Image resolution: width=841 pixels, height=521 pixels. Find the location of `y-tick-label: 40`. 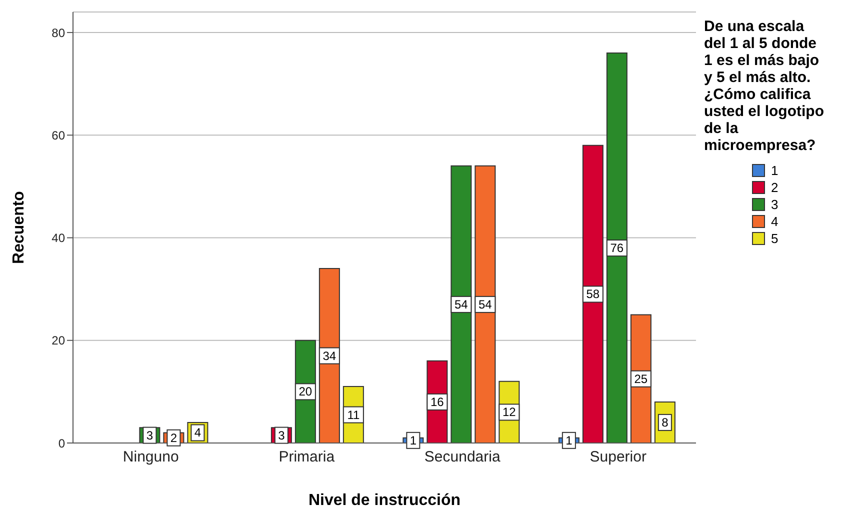

y-tick-label: 40 is located at coordinates (59, 238).